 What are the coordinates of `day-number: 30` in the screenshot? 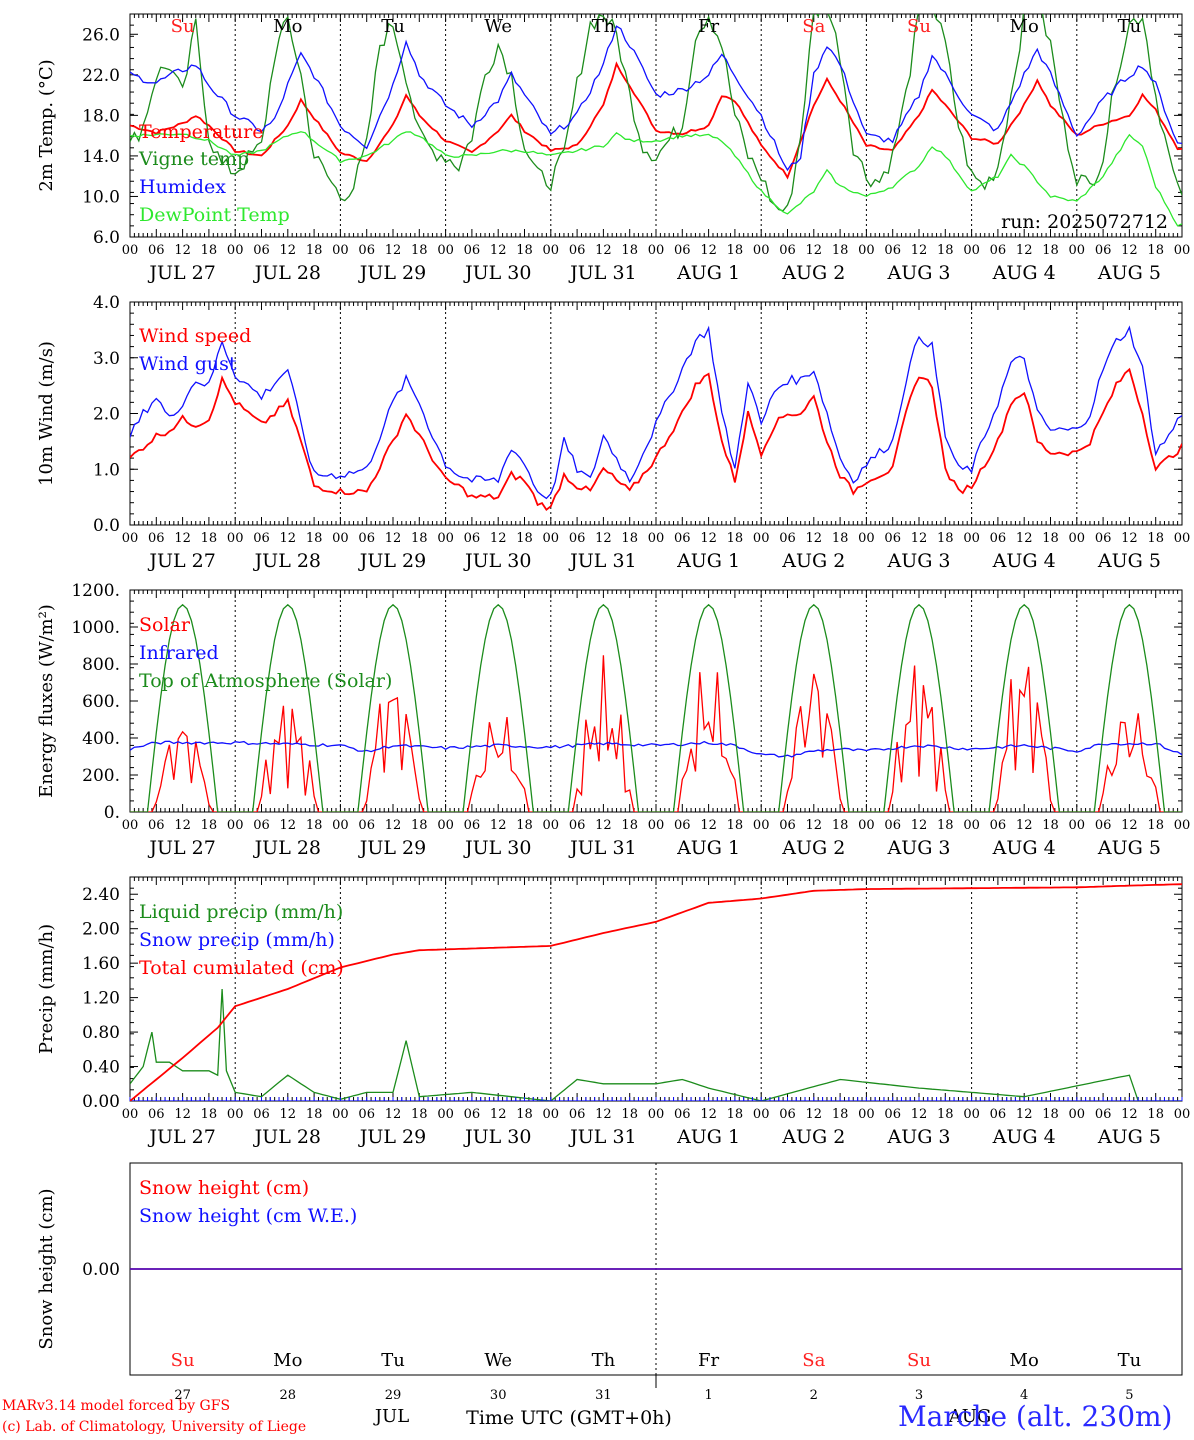 It's located at (498, 1395).